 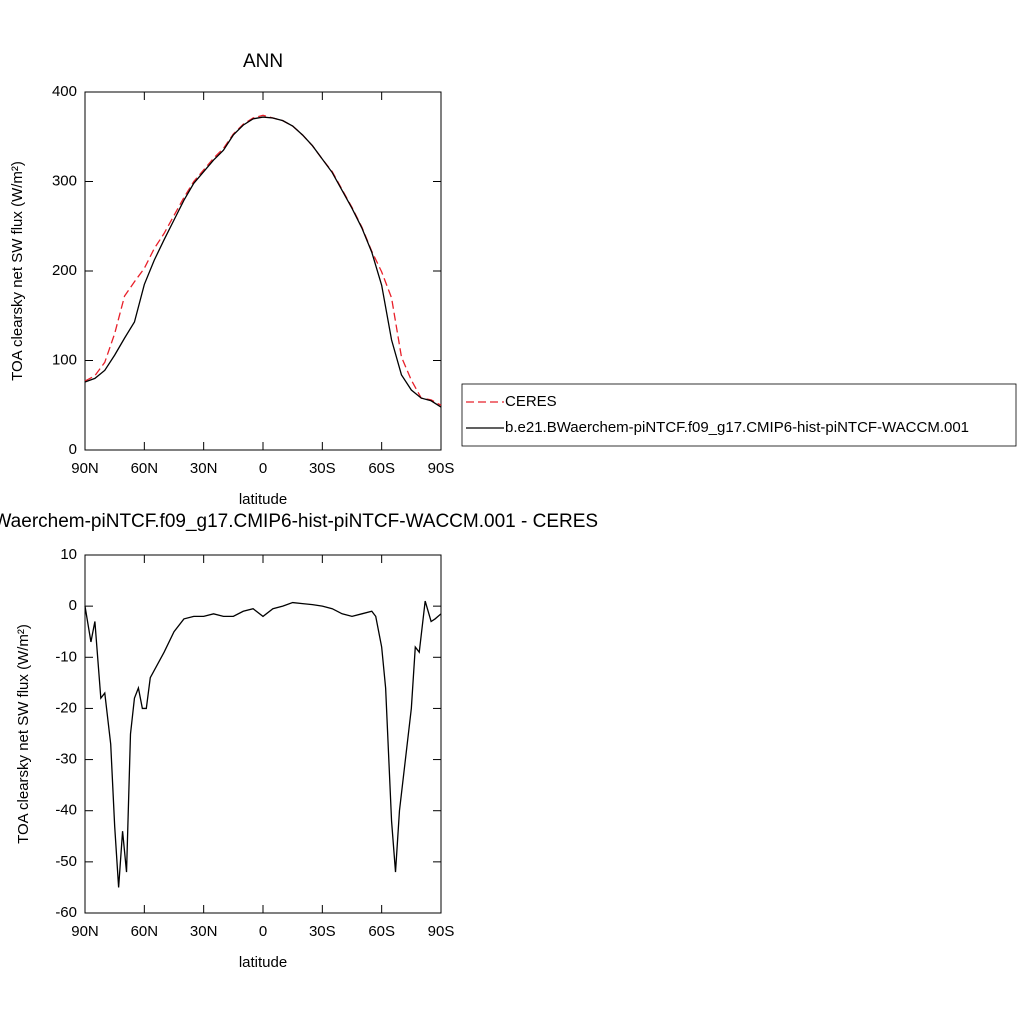 I want to click on legend-label: CERES, so click(x=531, y=401).